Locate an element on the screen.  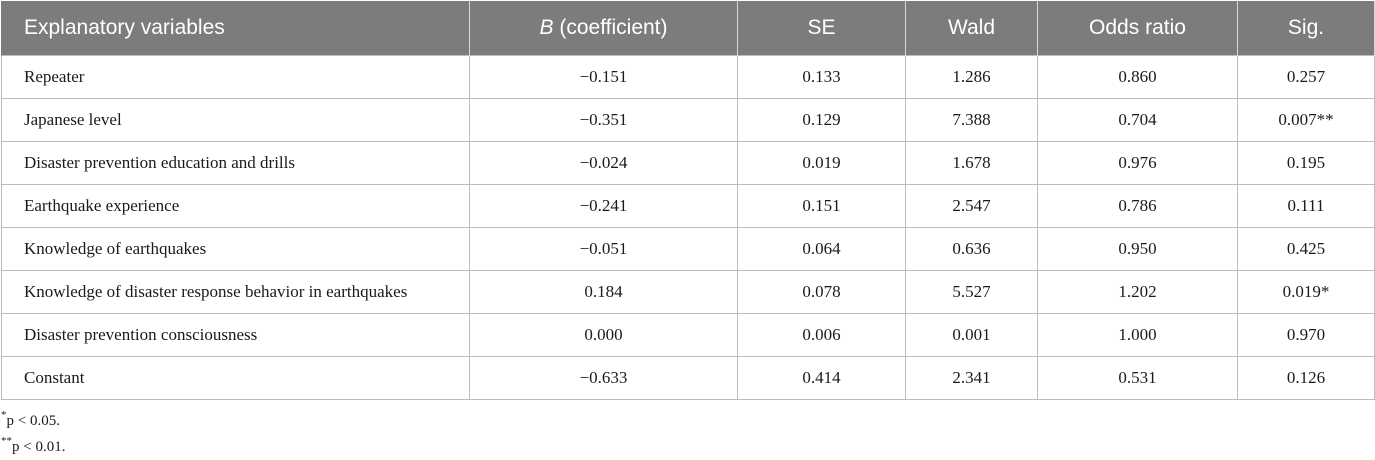
cell-se: 0.006 is located at coordinates (821, 335).